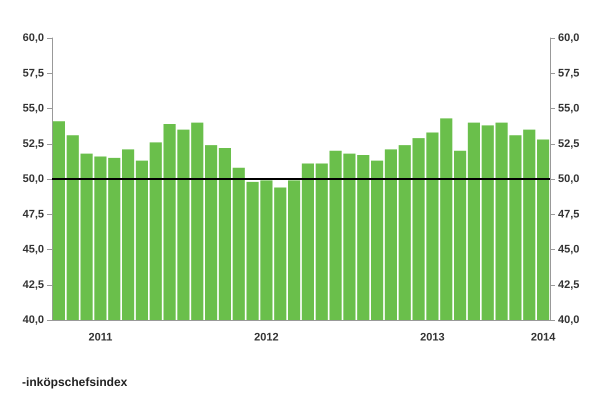  I want to click on y-tick-label: 60,0, so click(33, 38).